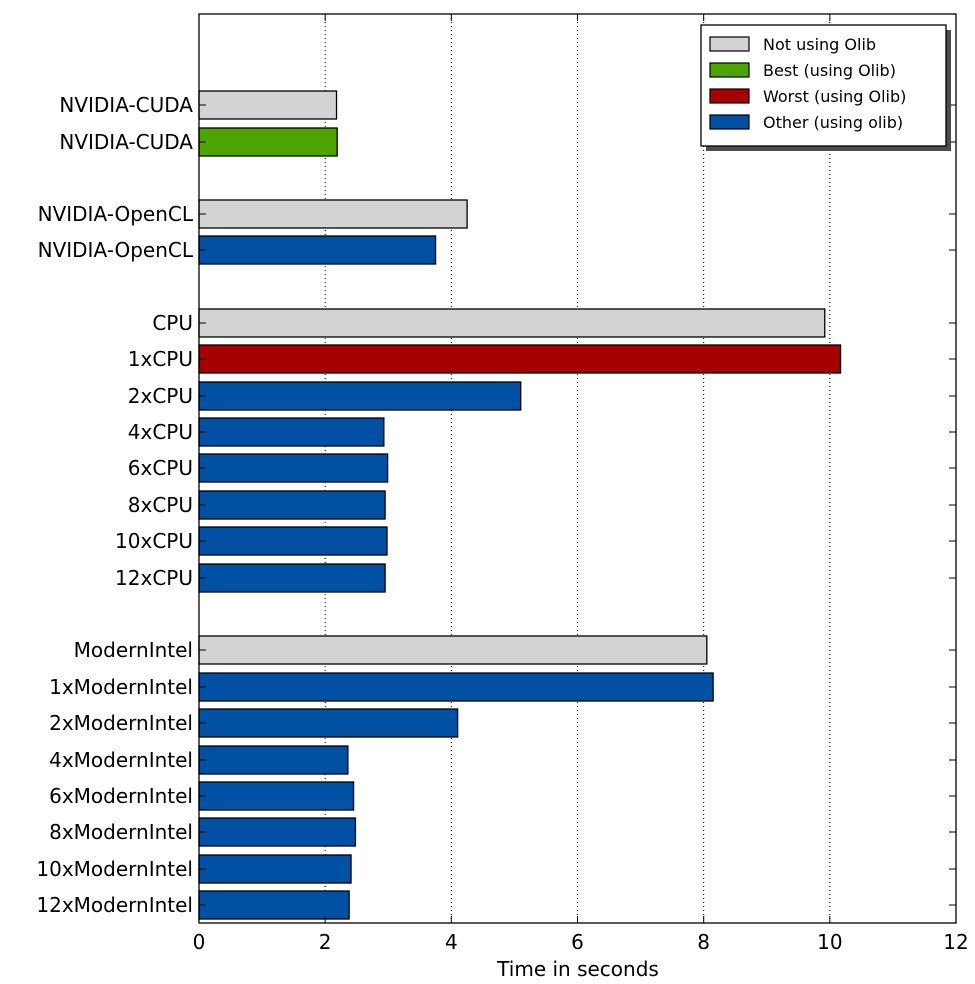 Image resolution: width=975 pixels, height=984 pixels. What do you see at coordinates (829, 942) in the screenshot?
I see `x-tick-label: 10` at bounding box center [829, 942].